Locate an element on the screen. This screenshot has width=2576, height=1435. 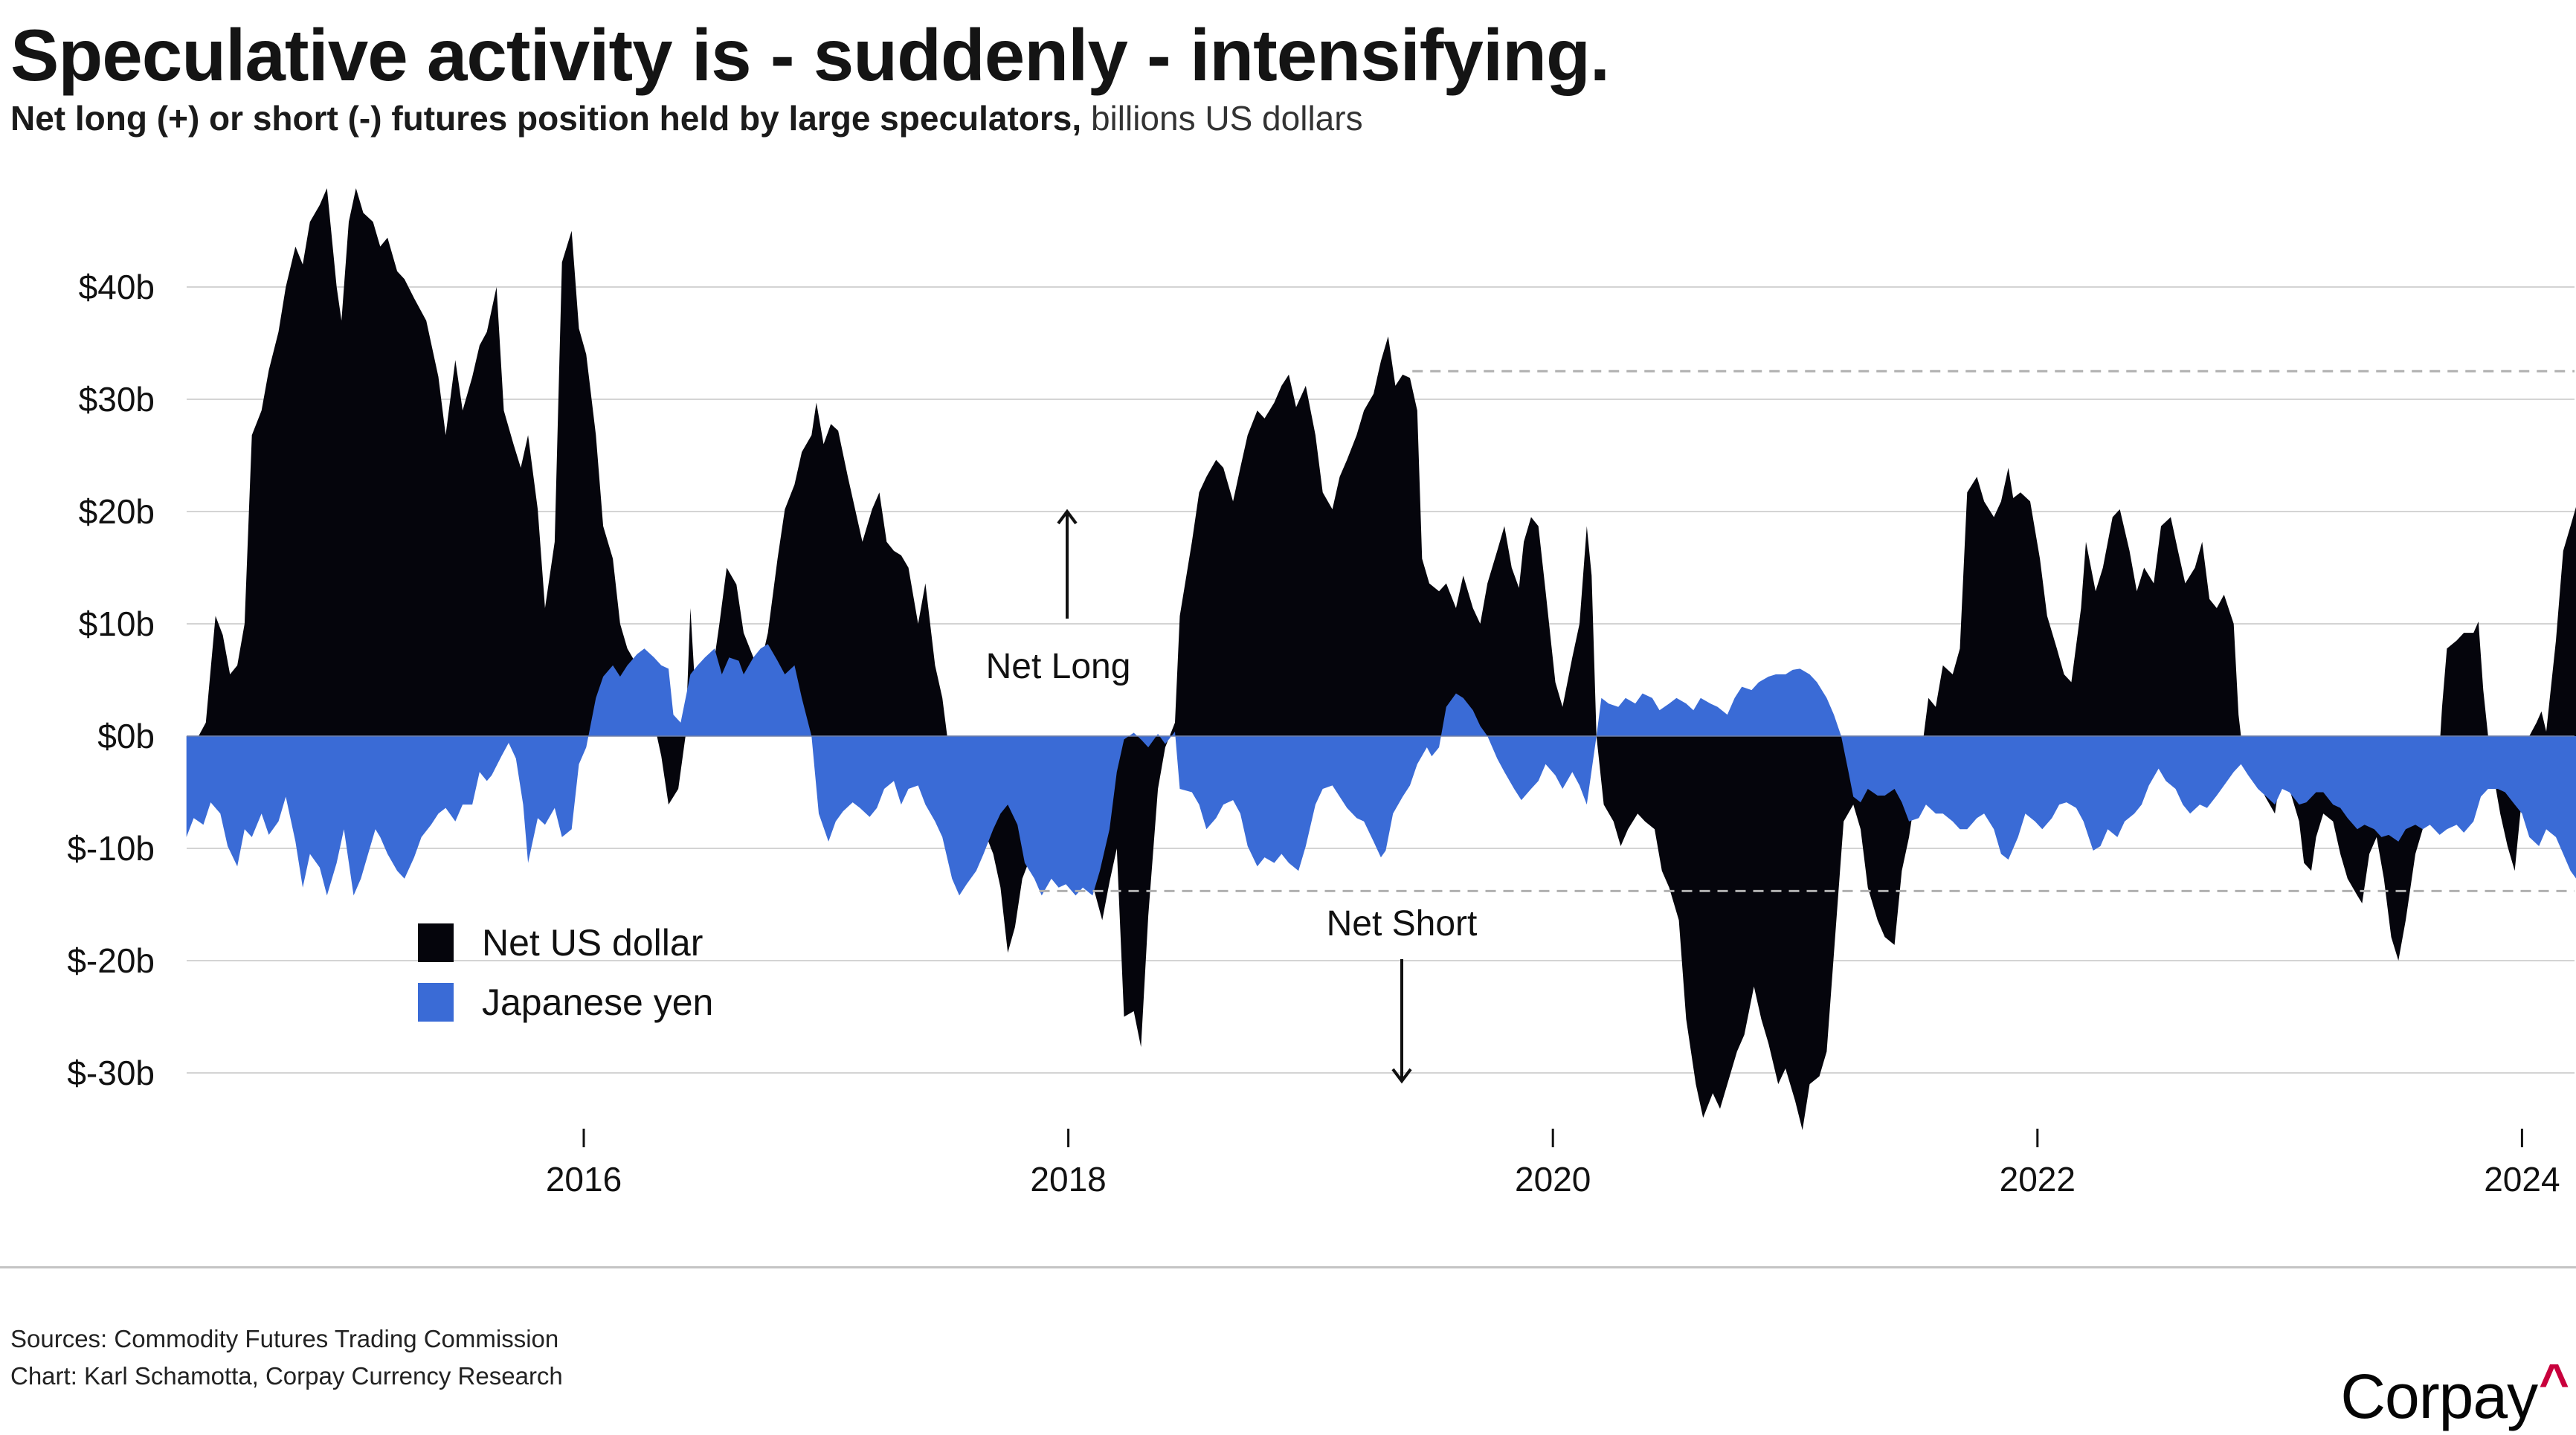
y-tick-label: $30b is located at coordinates (117, 399).